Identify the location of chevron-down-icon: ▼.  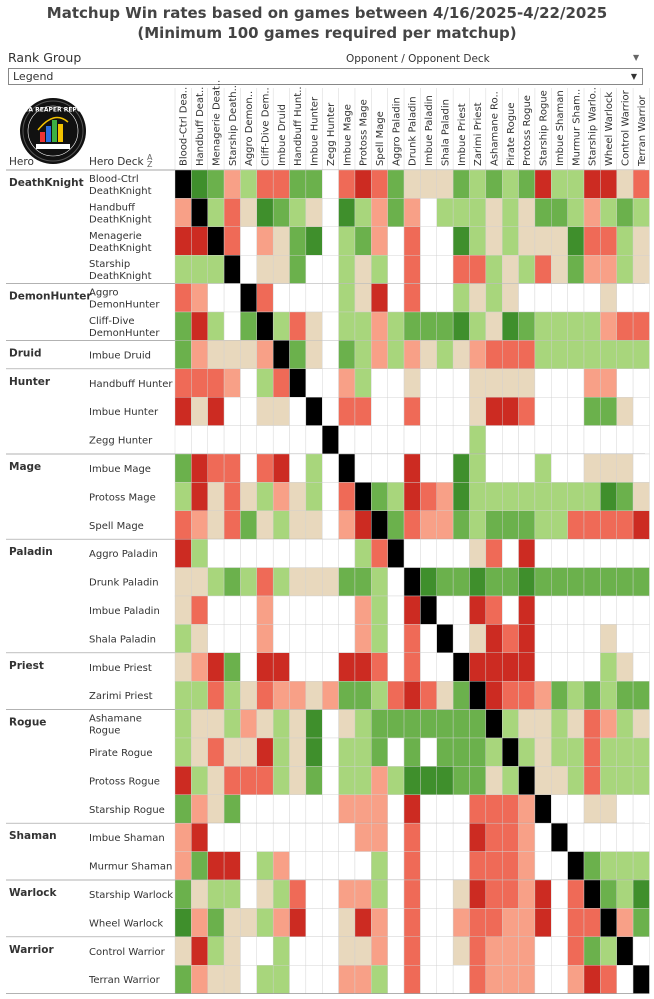
(636, 57).